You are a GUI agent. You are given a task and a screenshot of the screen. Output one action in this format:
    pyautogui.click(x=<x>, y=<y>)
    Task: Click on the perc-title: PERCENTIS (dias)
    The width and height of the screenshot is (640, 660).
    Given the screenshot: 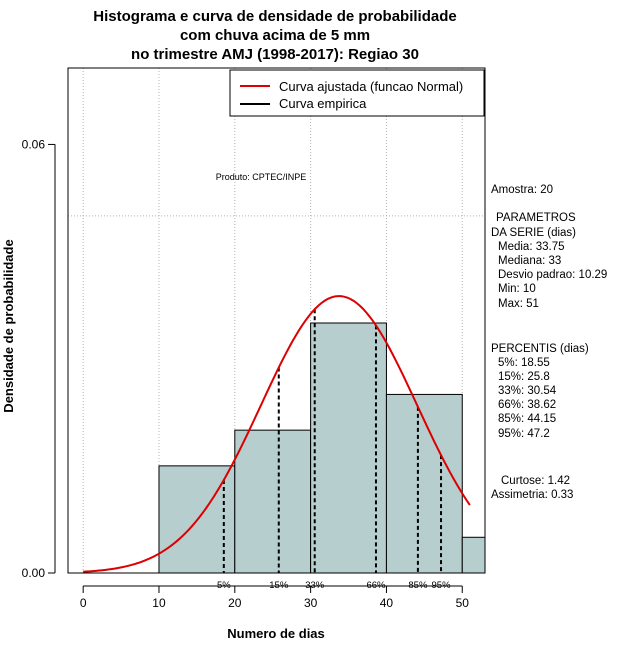 What is the action you would take?
    pyautogui.click(x=540, y=349)
    